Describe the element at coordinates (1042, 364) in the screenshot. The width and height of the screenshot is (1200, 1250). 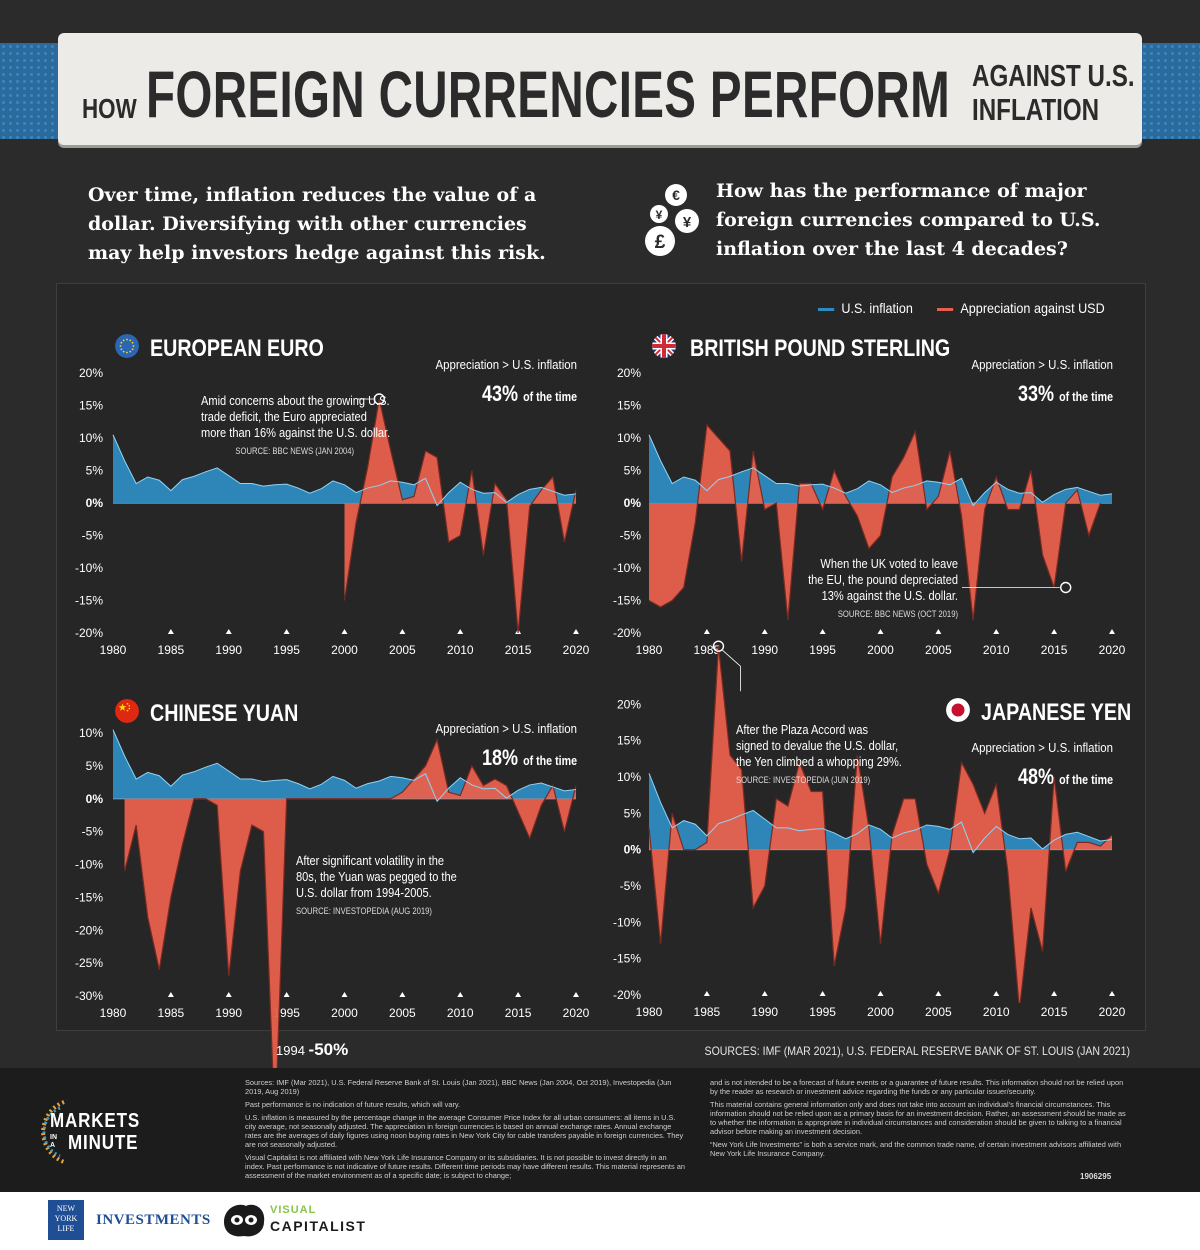
I see `pound-stat-label: Appreciation > U.S. inflation` at that location.